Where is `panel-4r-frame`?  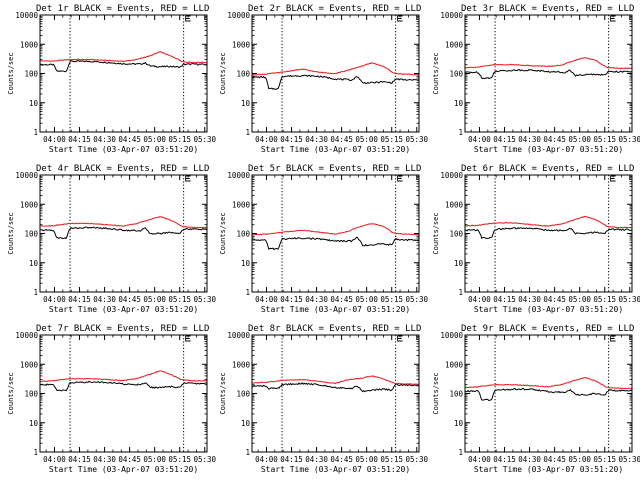
panel-4r-frame is located at coordinates (123, 233).